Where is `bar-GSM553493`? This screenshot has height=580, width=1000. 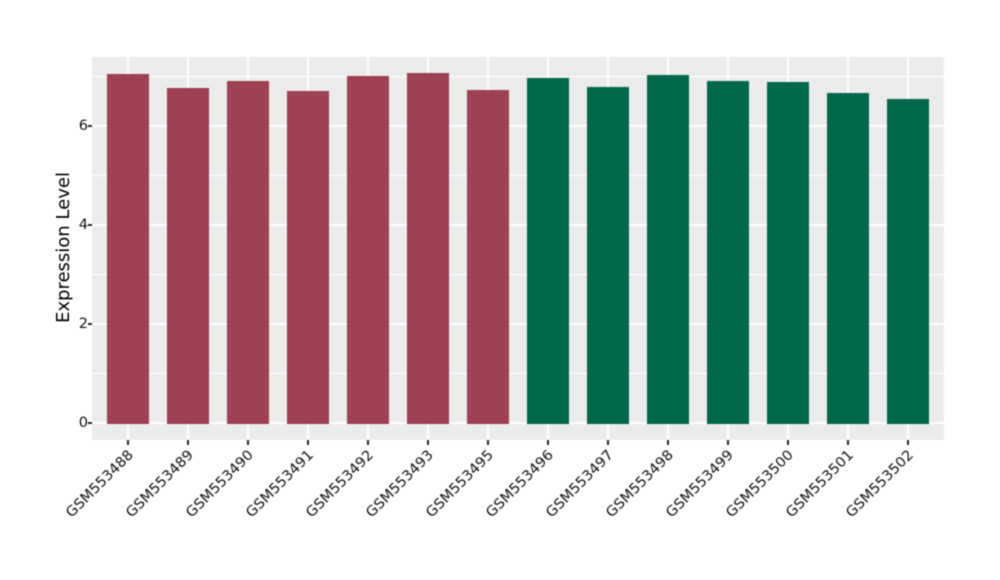 bar-GSM553493 is located at coordinates (428, 248).